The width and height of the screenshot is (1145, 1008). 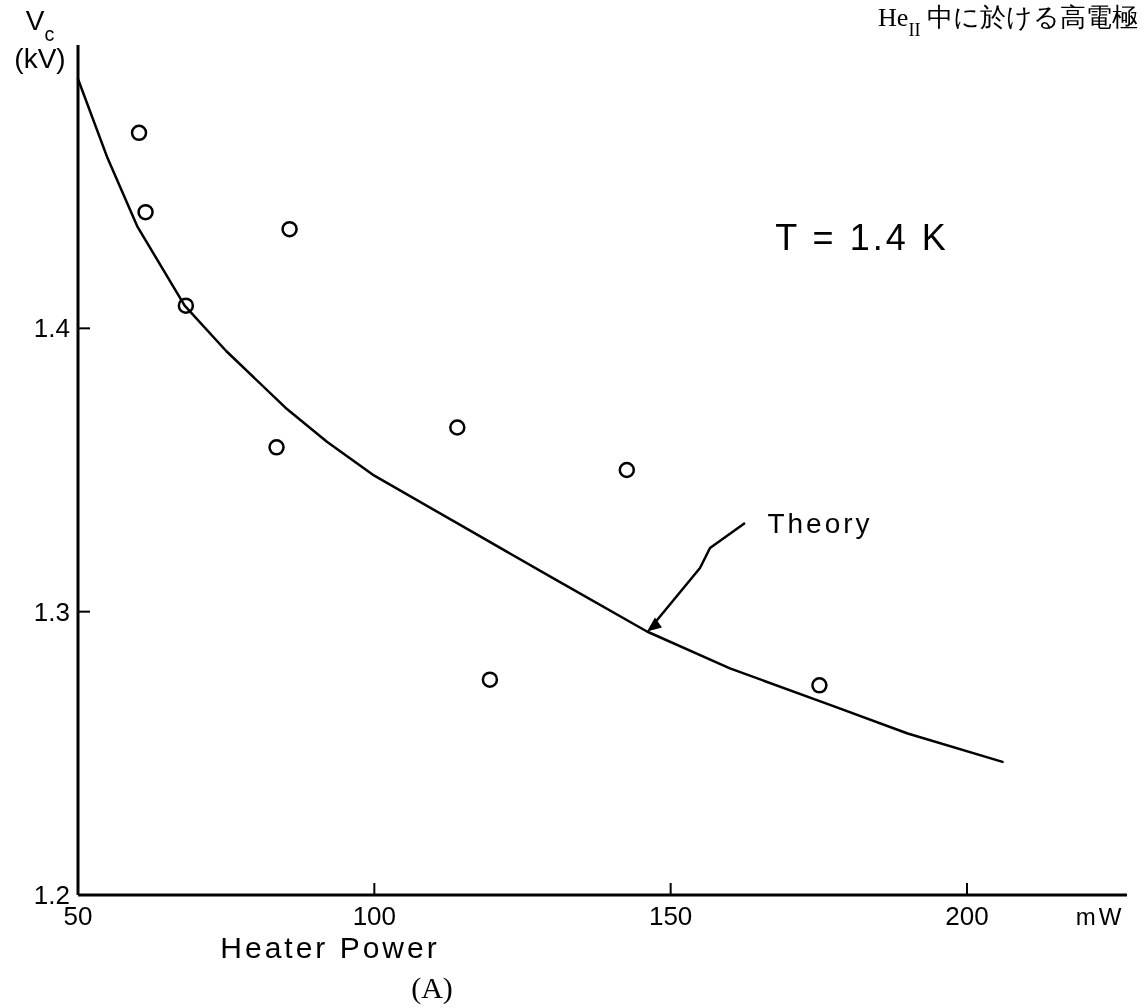 I want to click on annotation: T = 1.4 K, so click(x=862, y=237).